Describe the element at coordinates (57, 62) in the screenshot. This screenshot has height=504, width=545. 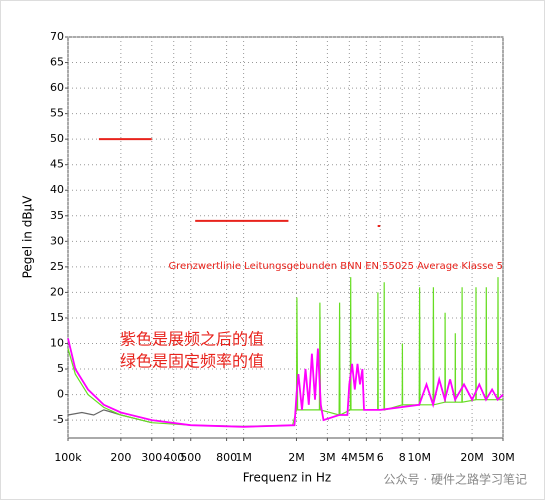
I see `y-tick-label: 65` at that location.